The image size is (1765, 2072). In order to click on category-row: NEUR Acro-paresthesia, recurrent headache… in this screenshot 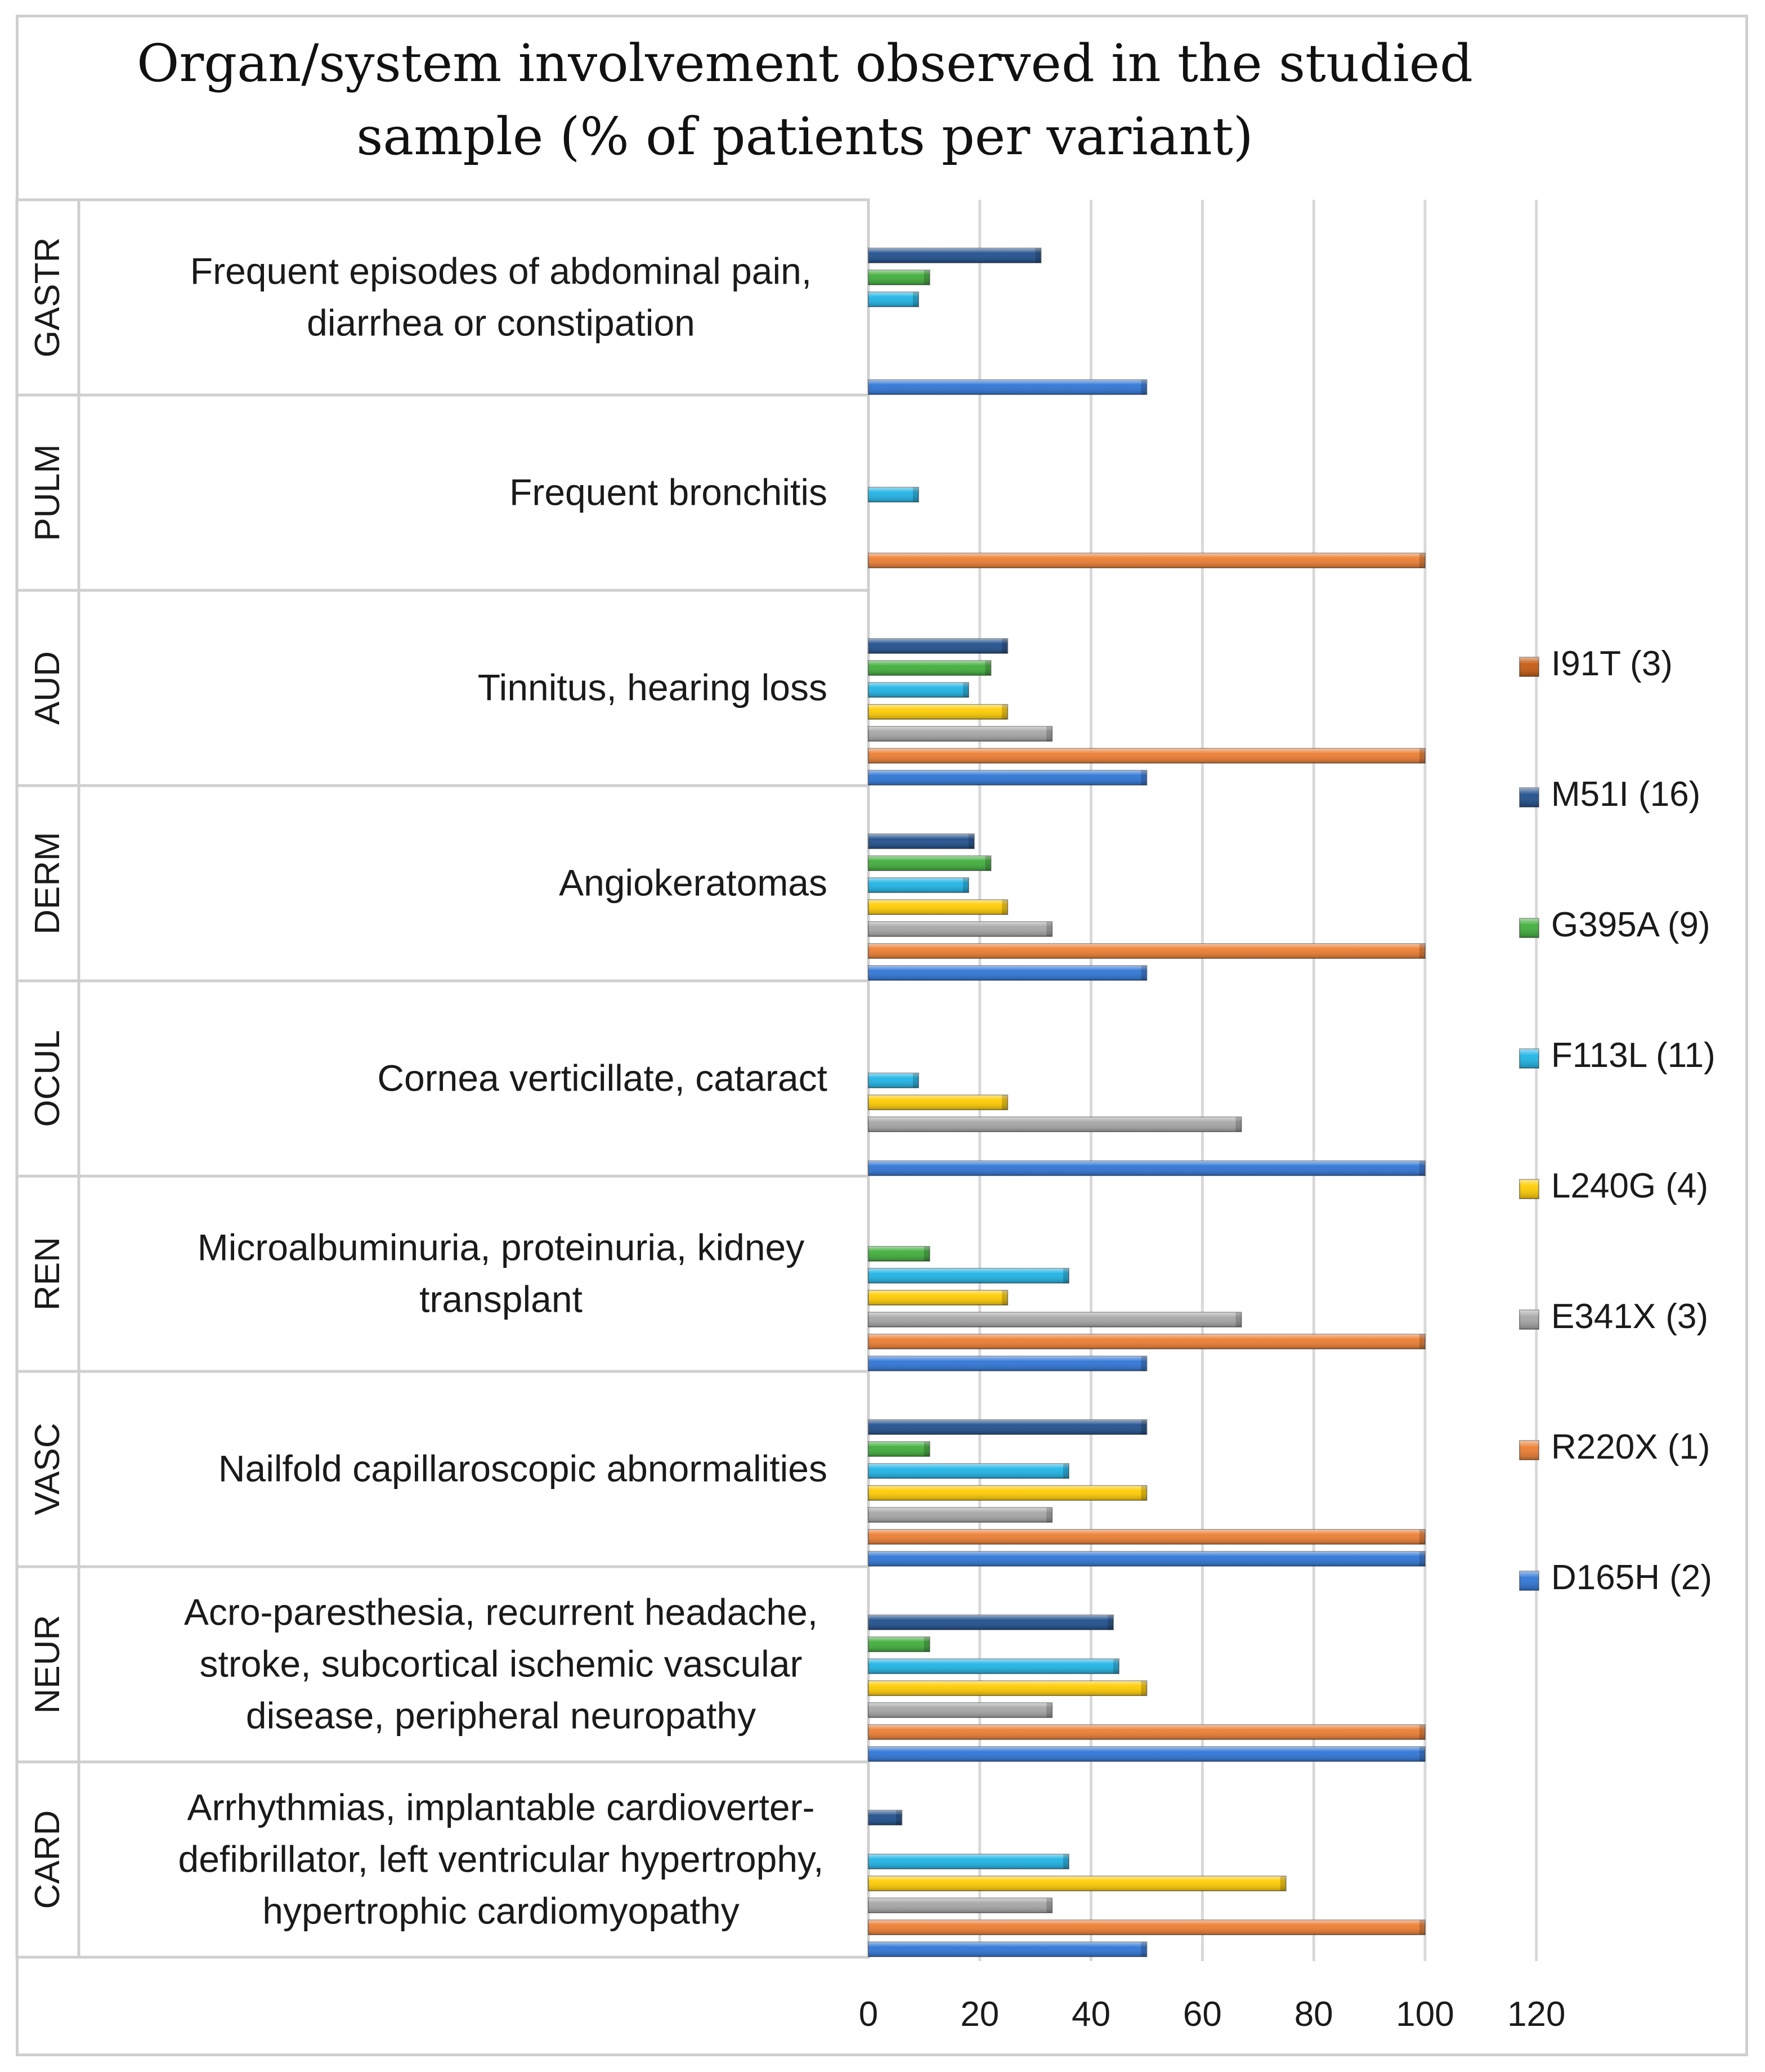, I will do `click(443, 1664)`.